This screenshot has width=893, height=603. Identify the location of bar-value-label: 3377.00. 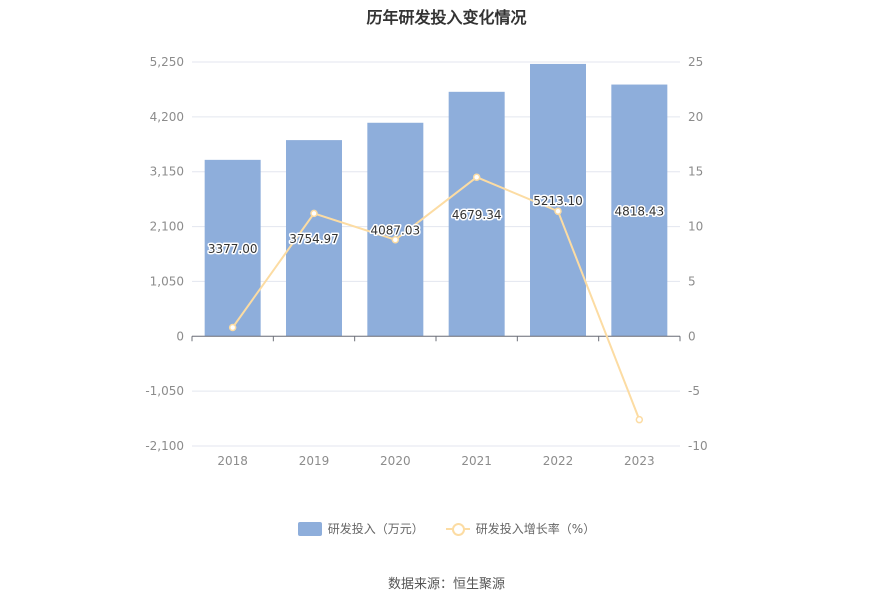
(233, 249).